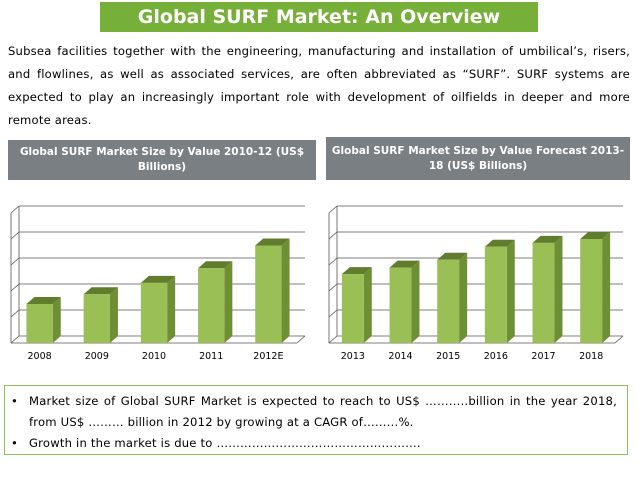 This screenshot has height=479, width=638. Describe the element at coordinates (113, 315) in the screenshot. I see `bar-2009-side` at that location.